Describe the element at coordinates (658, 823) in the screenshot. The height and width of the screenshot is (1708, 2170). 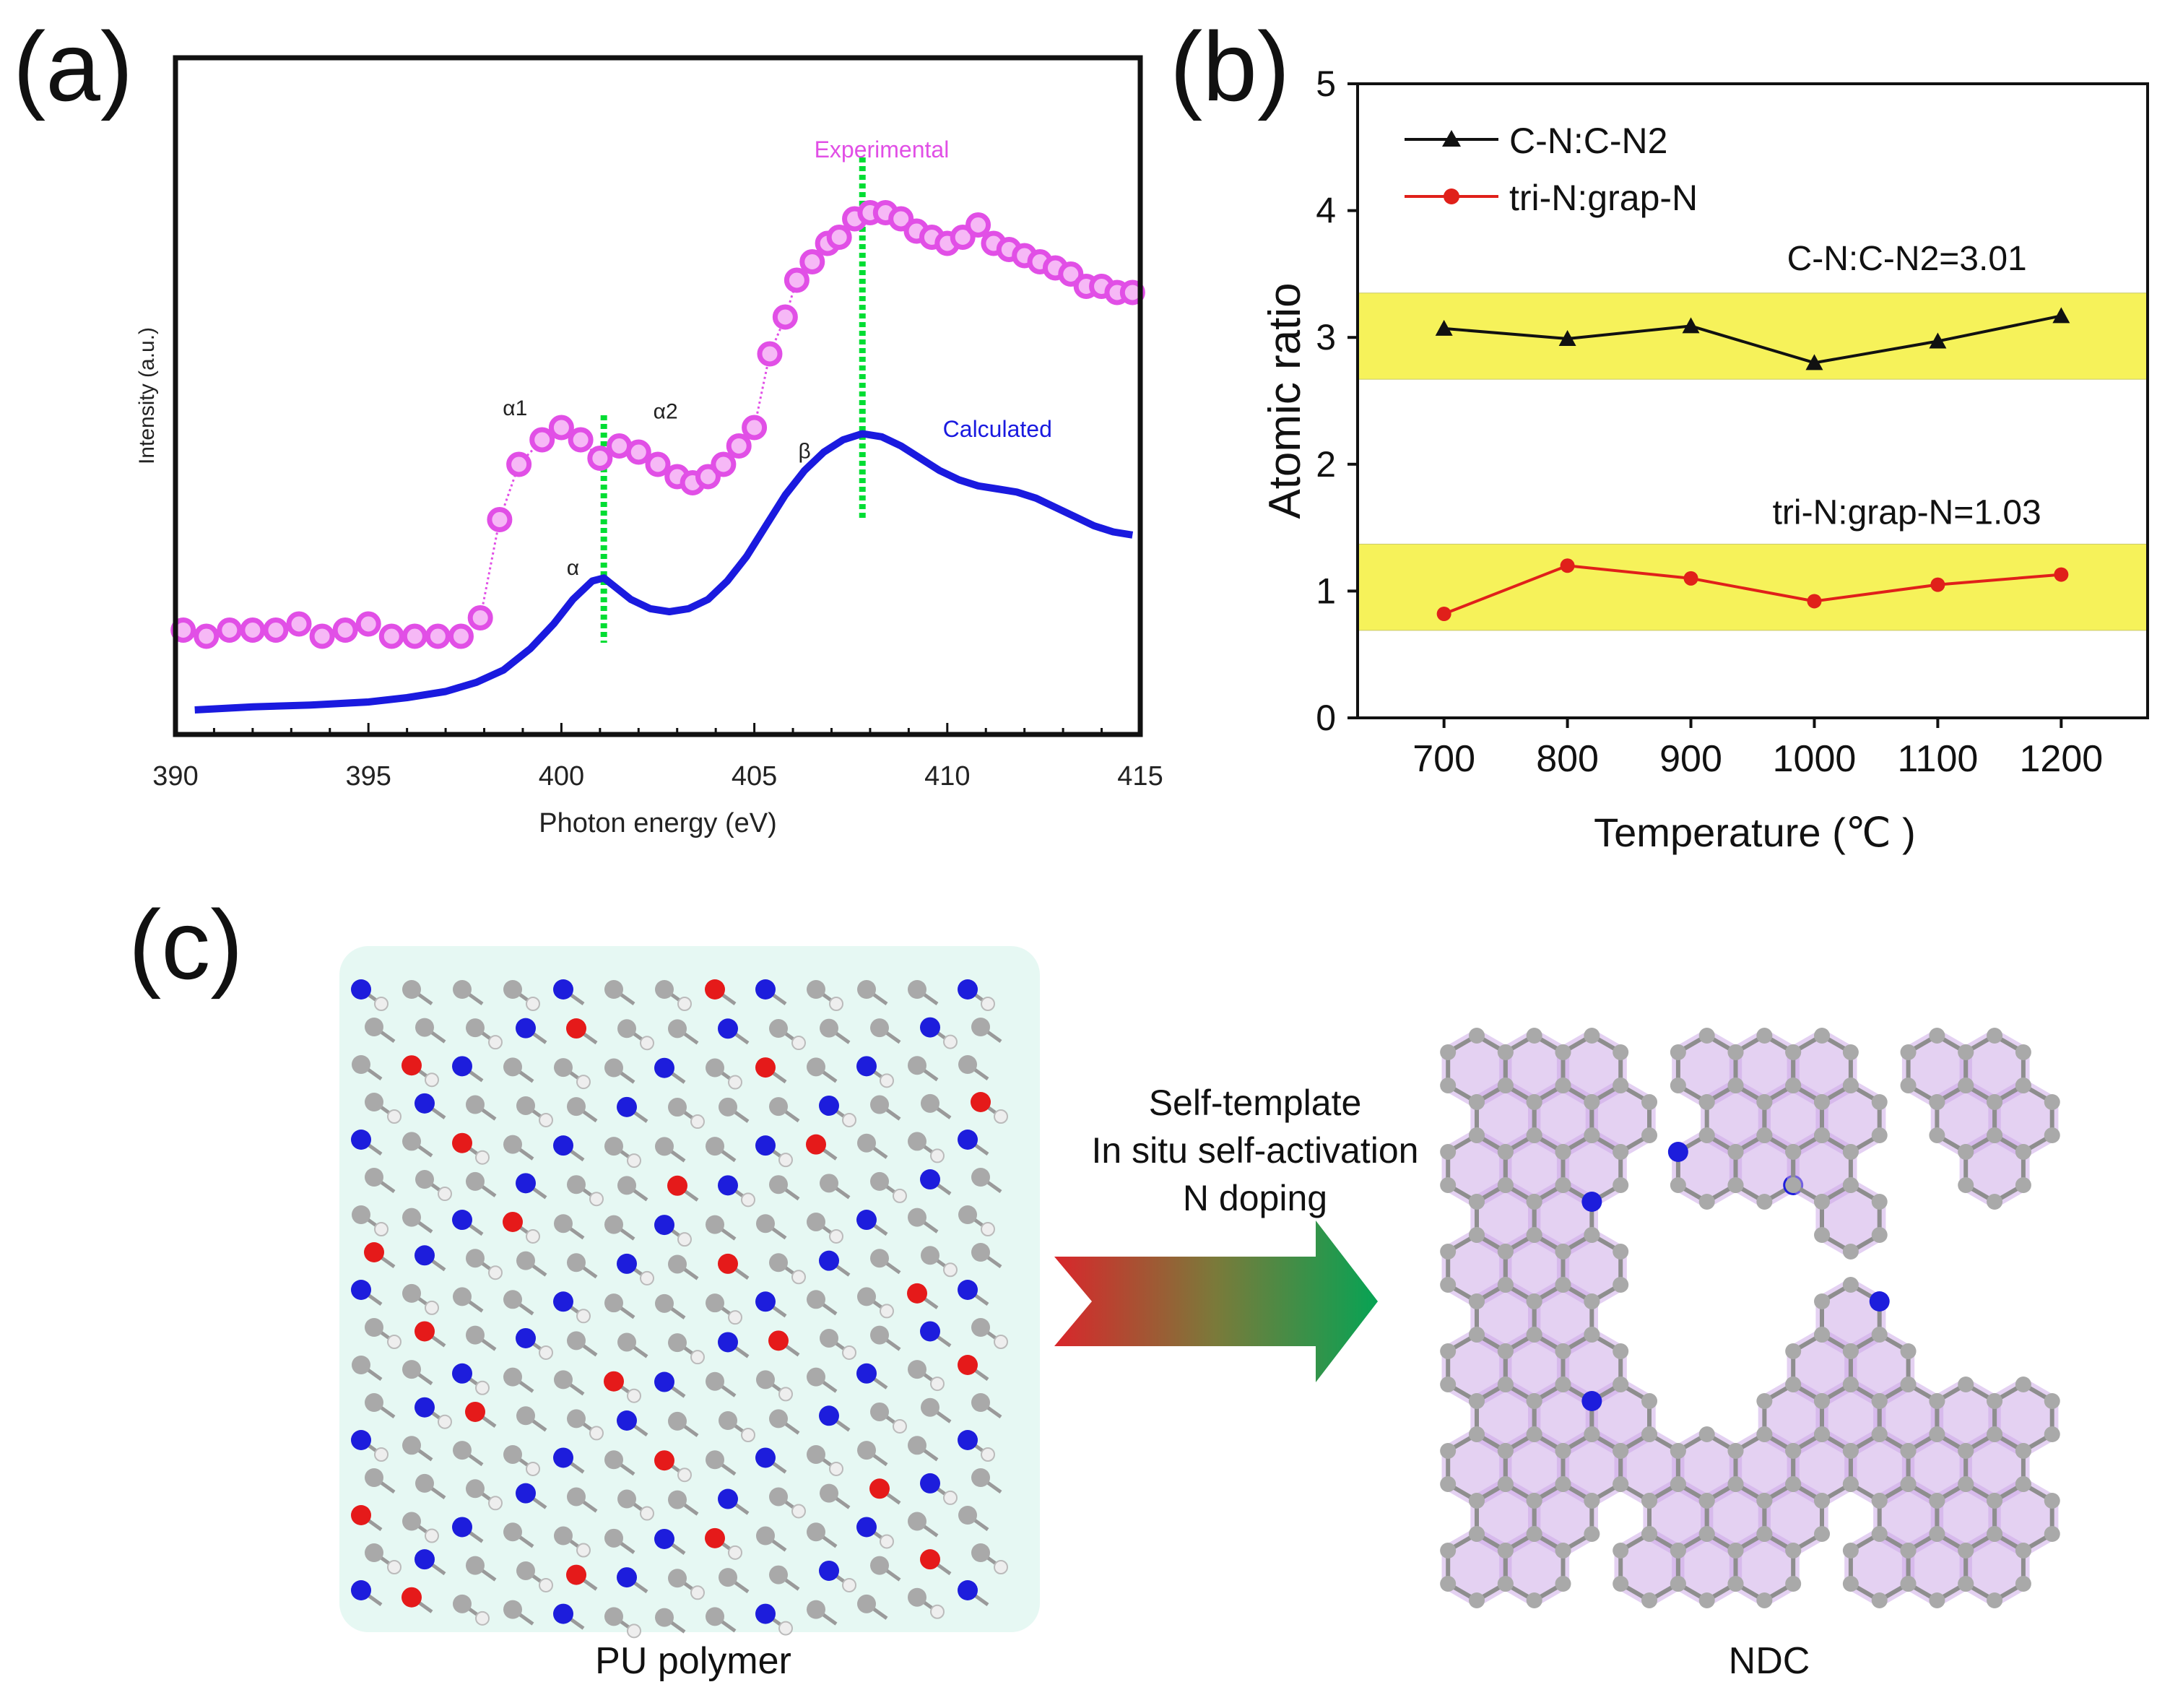
I see `chart-a-xlabel: Photon energy (eV)` at that location.